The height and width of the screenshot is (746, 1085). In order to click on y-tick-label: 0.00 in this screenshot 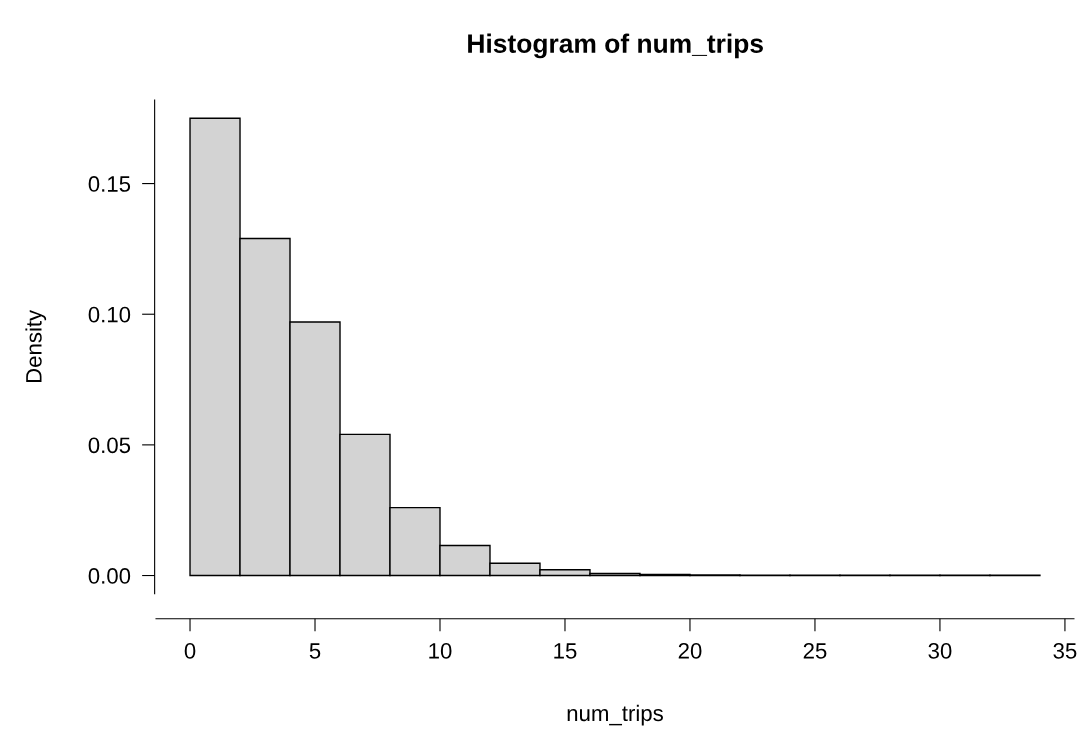, I will do `click(109, 576)`.